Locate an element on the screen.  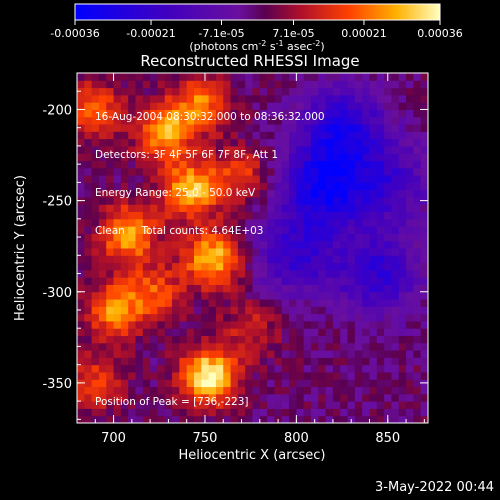
y-tick-label: -250 is located at coordinates (57, 202).